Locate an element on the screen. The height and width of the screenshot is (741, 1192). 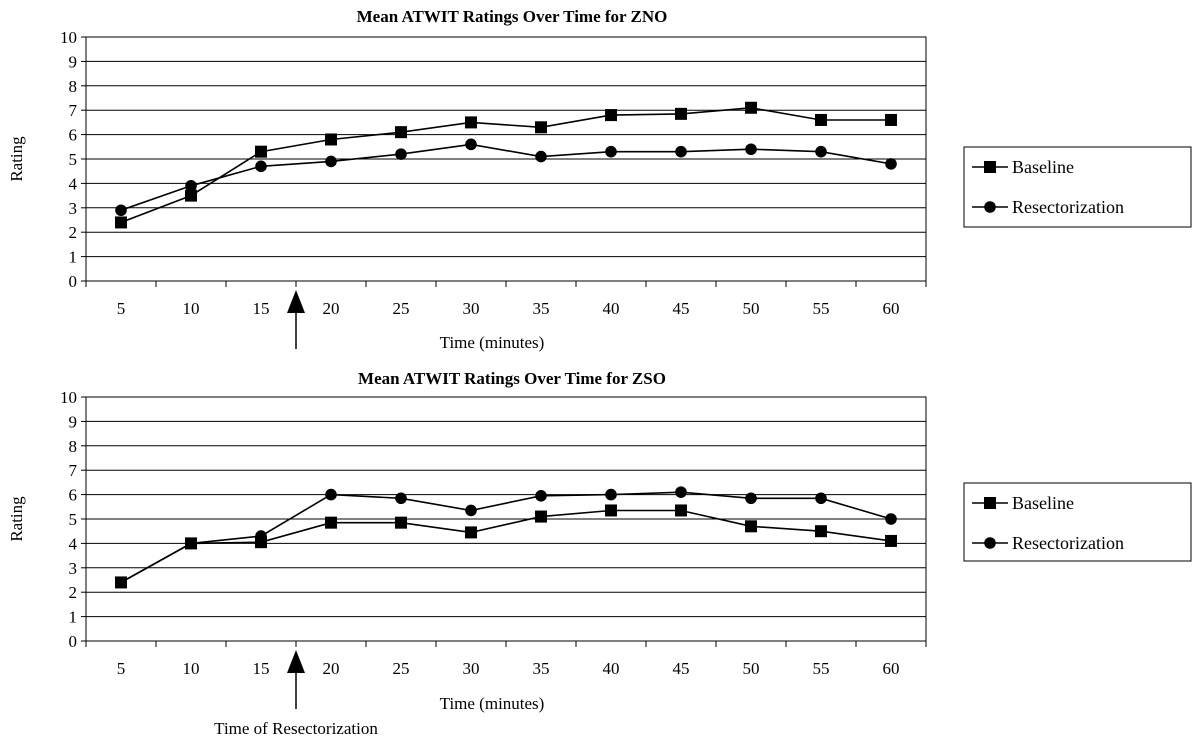
x-tick-label: 40 is located at coordinates (611, 308).